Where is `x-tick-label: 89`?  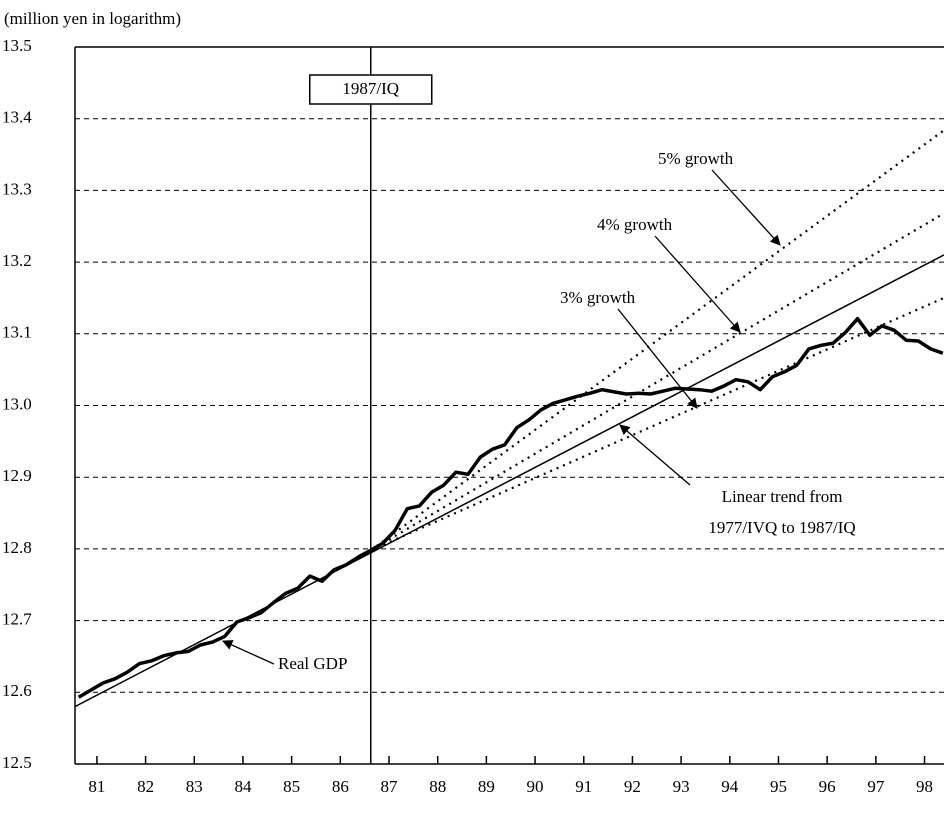
x-tick-label: 89 is located at coordinates (486, 786).